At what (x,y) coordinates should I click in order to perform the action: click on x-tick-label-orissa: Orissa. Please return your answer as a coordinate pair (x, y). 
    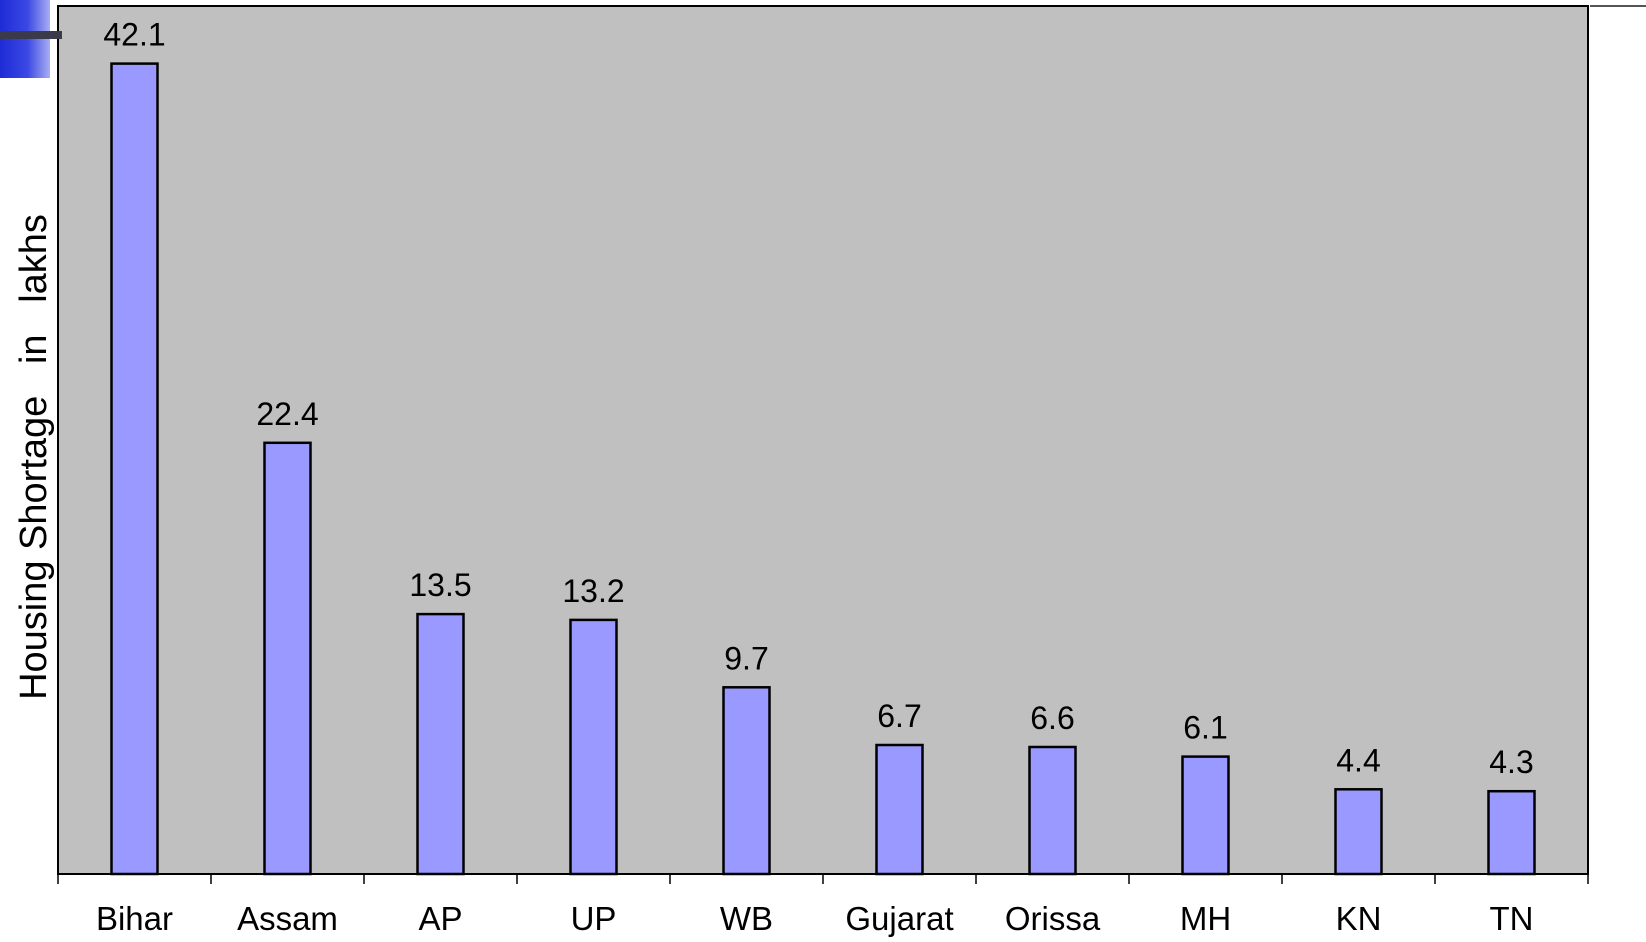
    Looking at the image, I should click on (1053, 918).